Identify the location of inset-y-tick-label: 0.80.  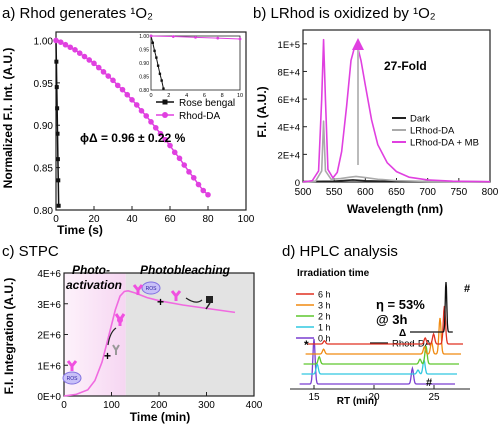
(144, 91).